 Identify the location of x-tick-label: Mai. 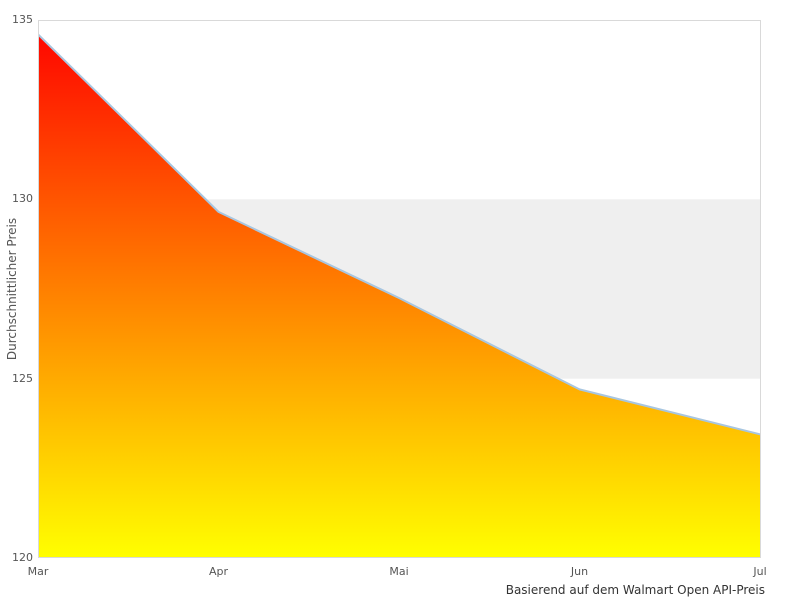
(399, 571).